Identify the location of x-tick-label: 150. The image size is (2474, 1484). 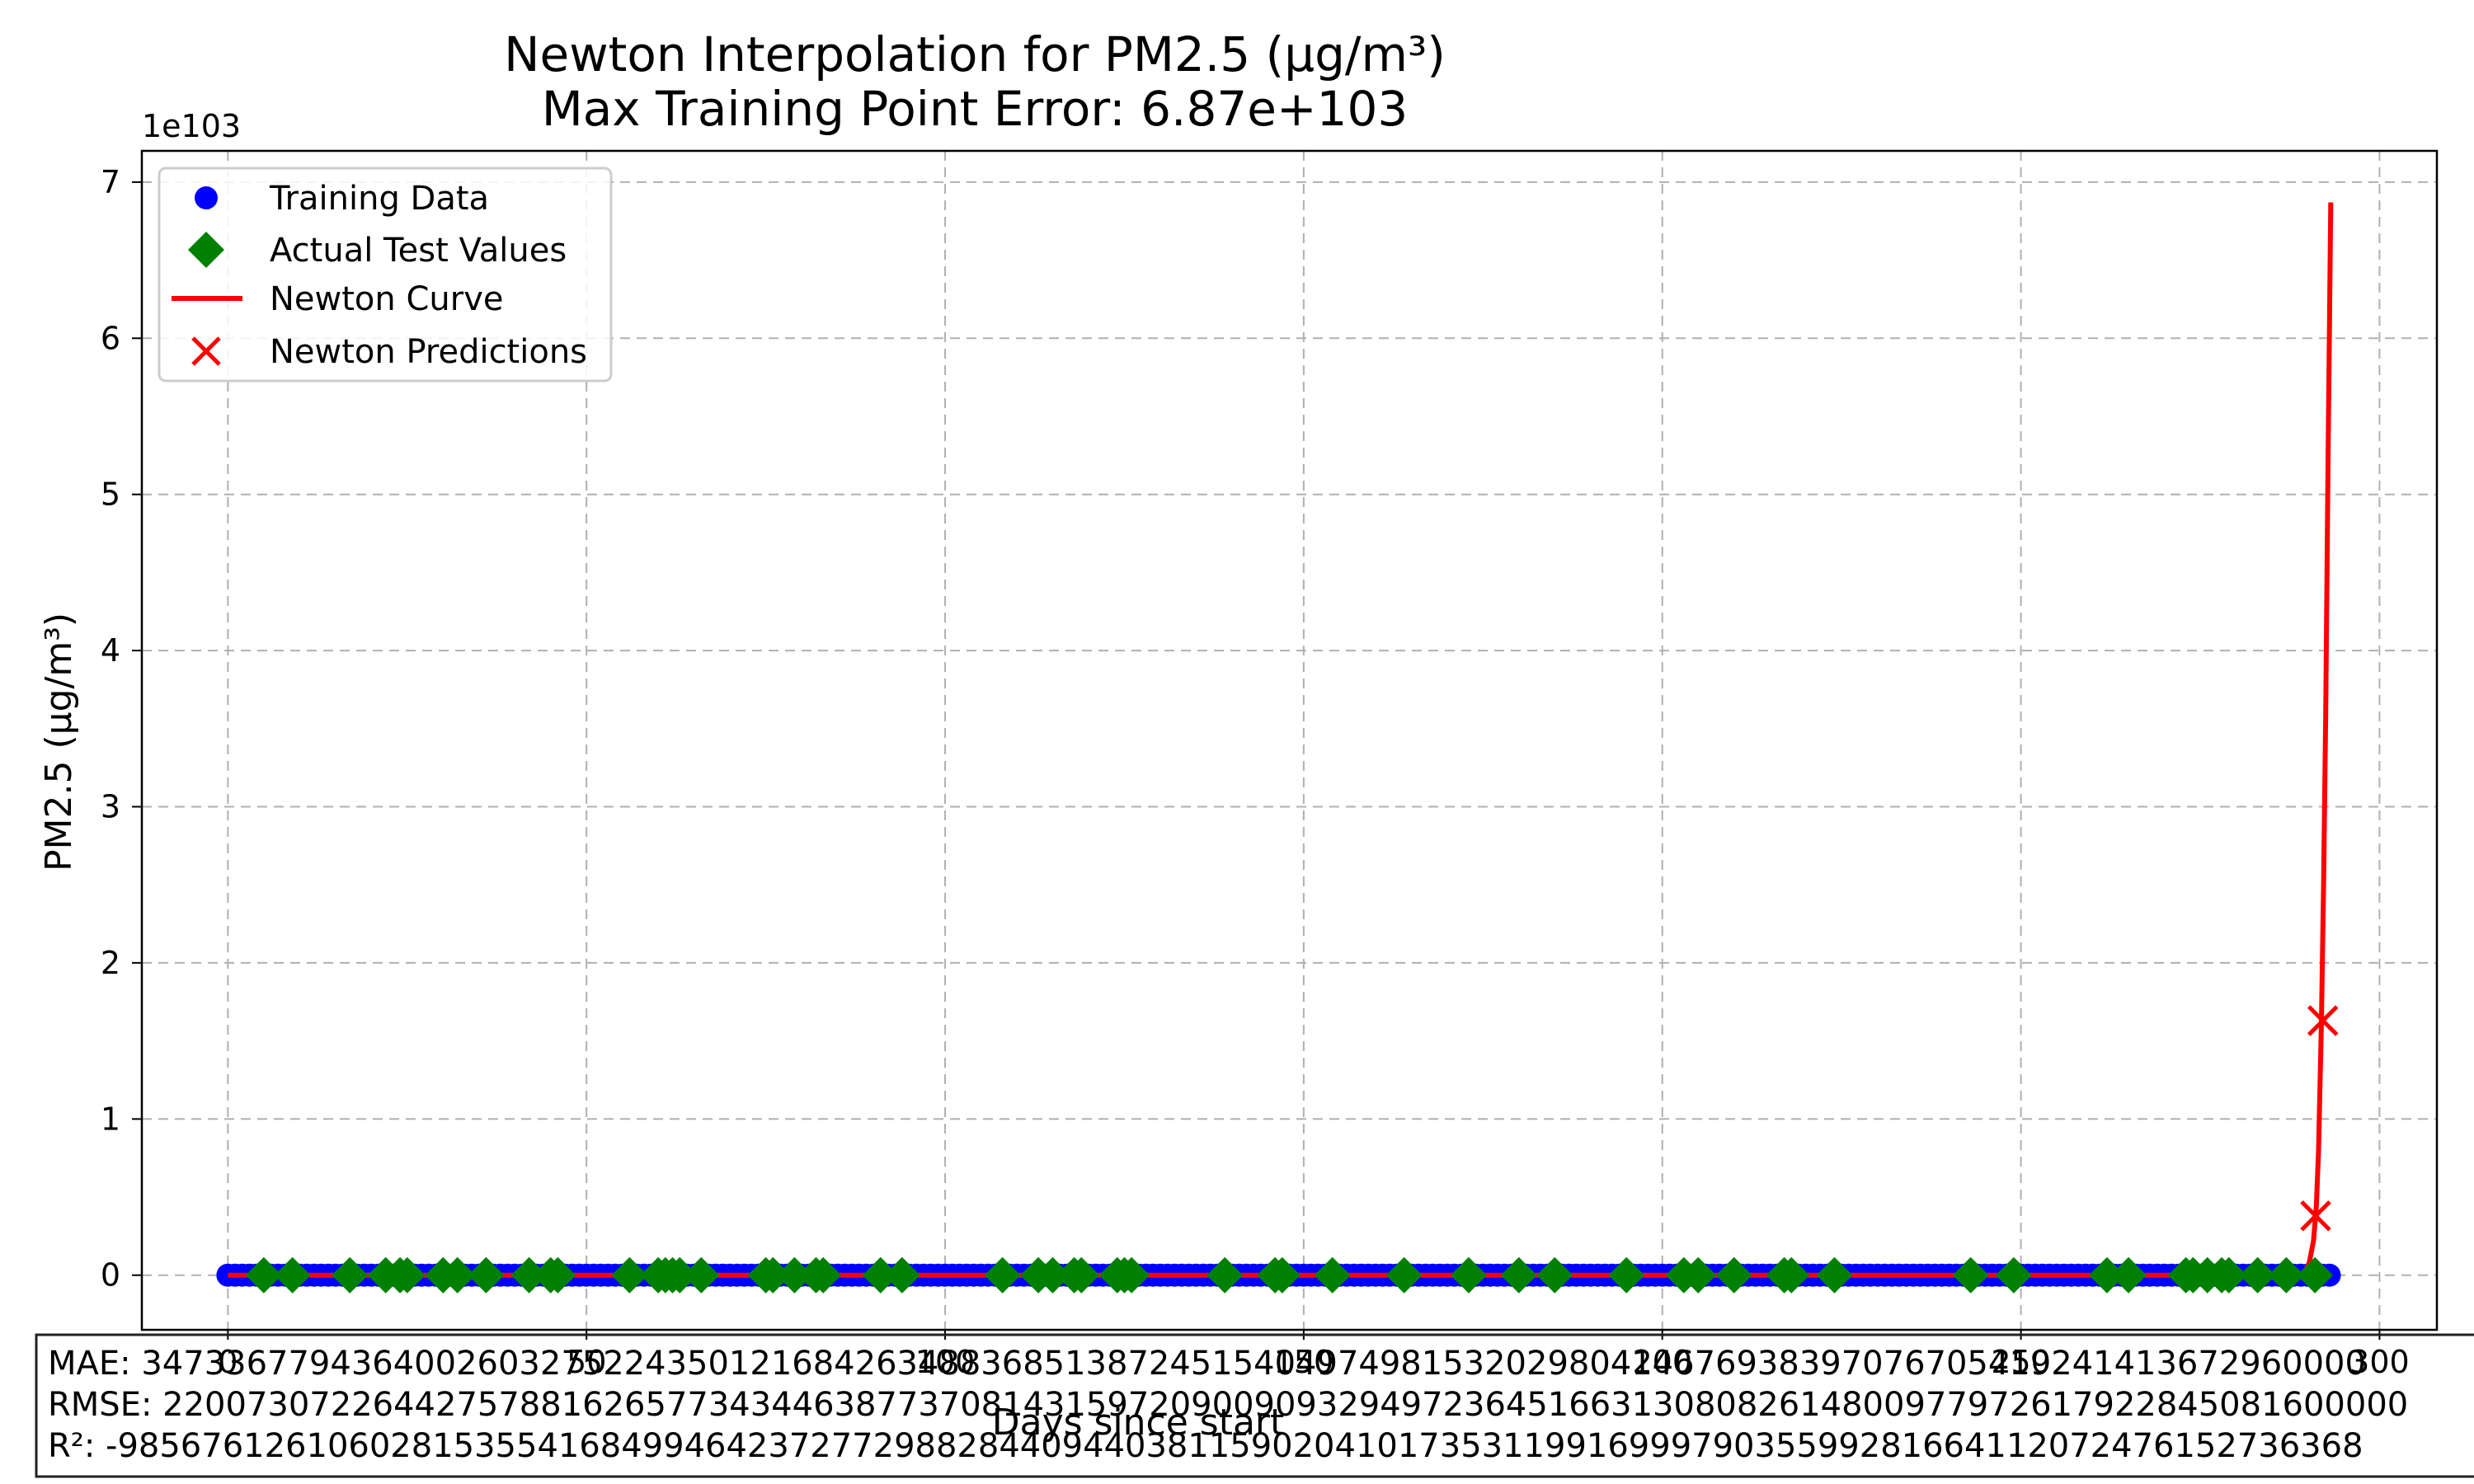
(1304, 1362).